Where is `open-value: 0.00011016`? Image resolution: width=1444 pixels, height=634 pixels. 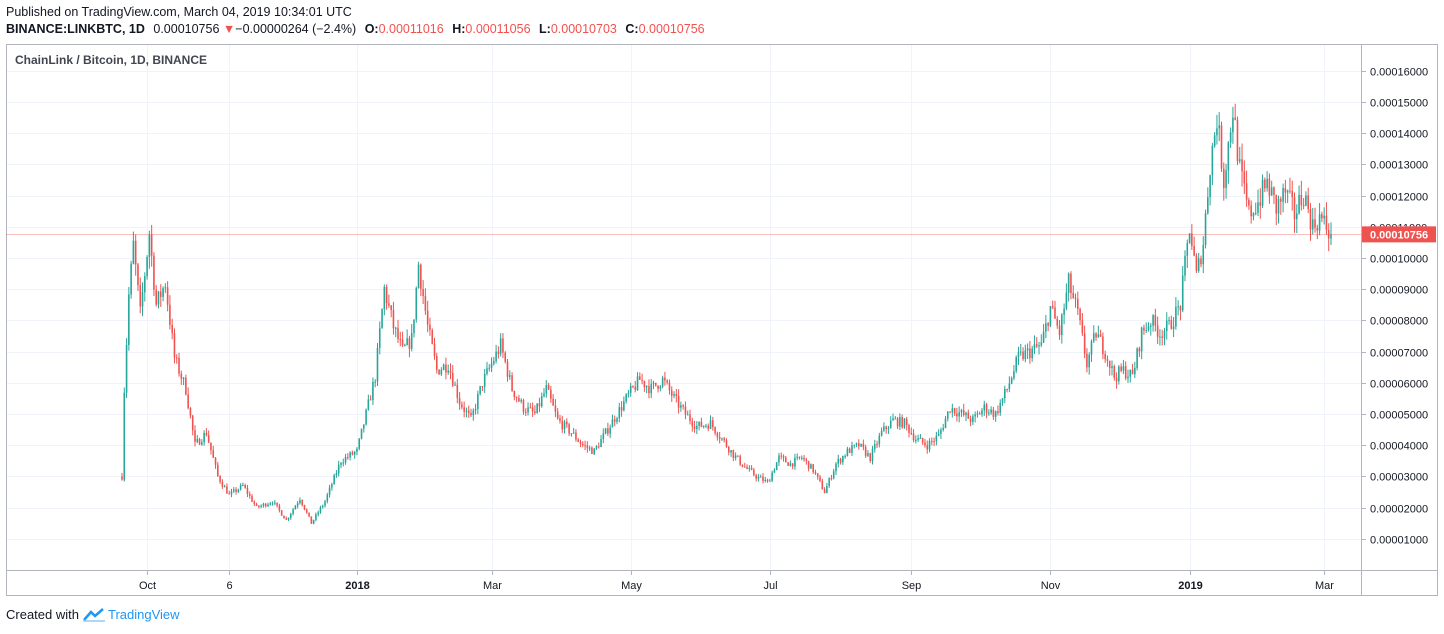
open-value: 0.00011016 is located at coordinates (411, 29).